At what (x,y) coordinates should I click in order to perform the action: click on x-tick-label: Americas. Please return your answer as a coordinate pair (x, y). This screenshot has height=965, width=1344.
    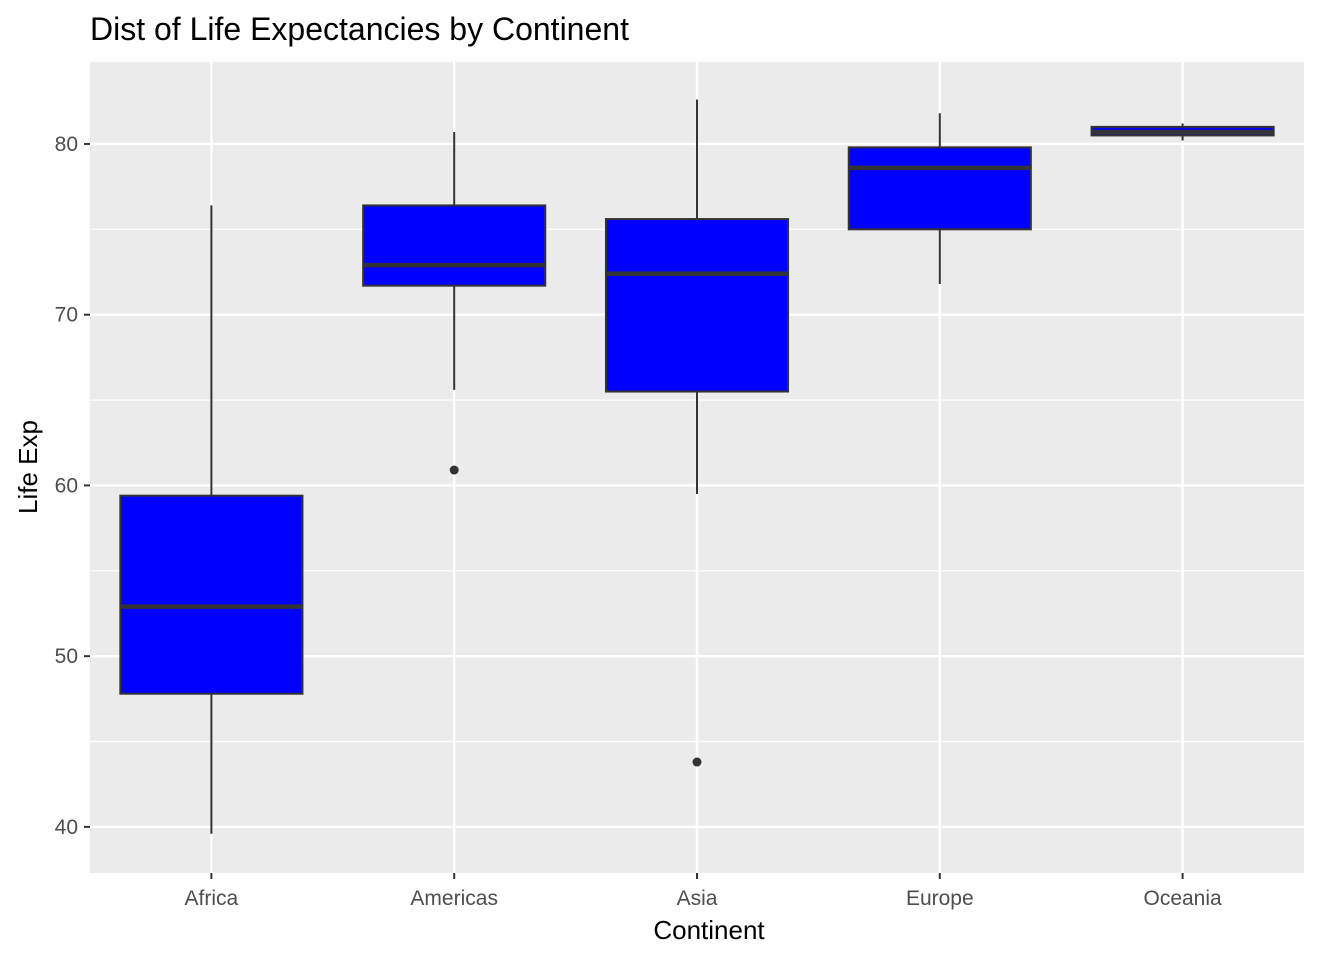
    Looking at the image, I should click on (454, 898).